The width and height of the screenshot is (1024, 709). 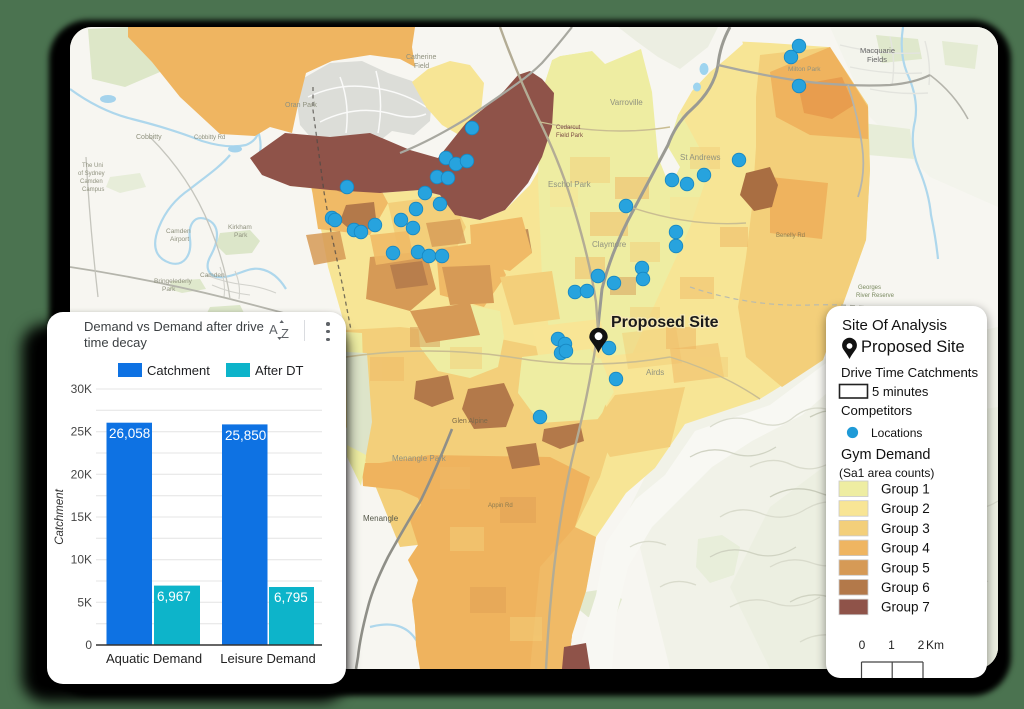 What do you see at coordinates (81, 517) in the screenshot?
I see `svg-text: 15K` at bounding box center [81, 517].